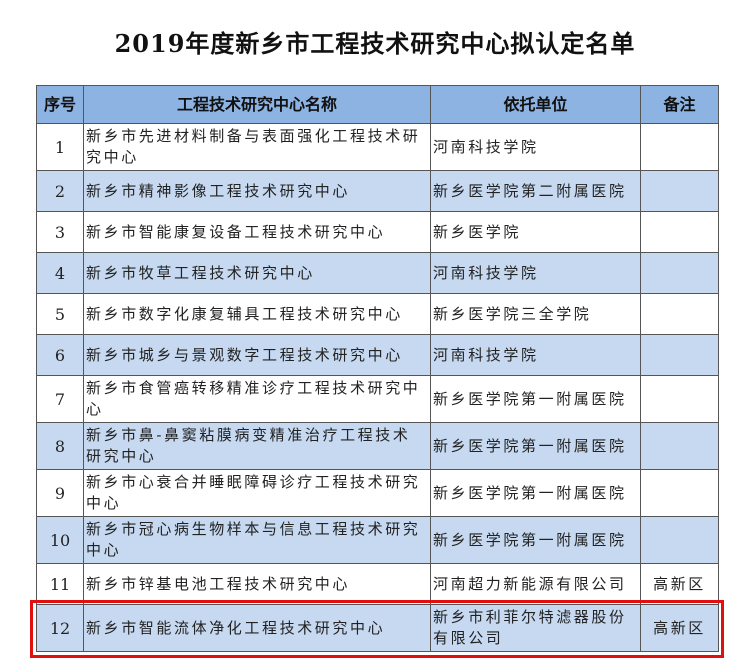  I want to click on table-row: 9 新乡市心衰合并睡眠障碍诊疗工程技术研究中心 新乡医学院第一附属医院, so click(377, 493).